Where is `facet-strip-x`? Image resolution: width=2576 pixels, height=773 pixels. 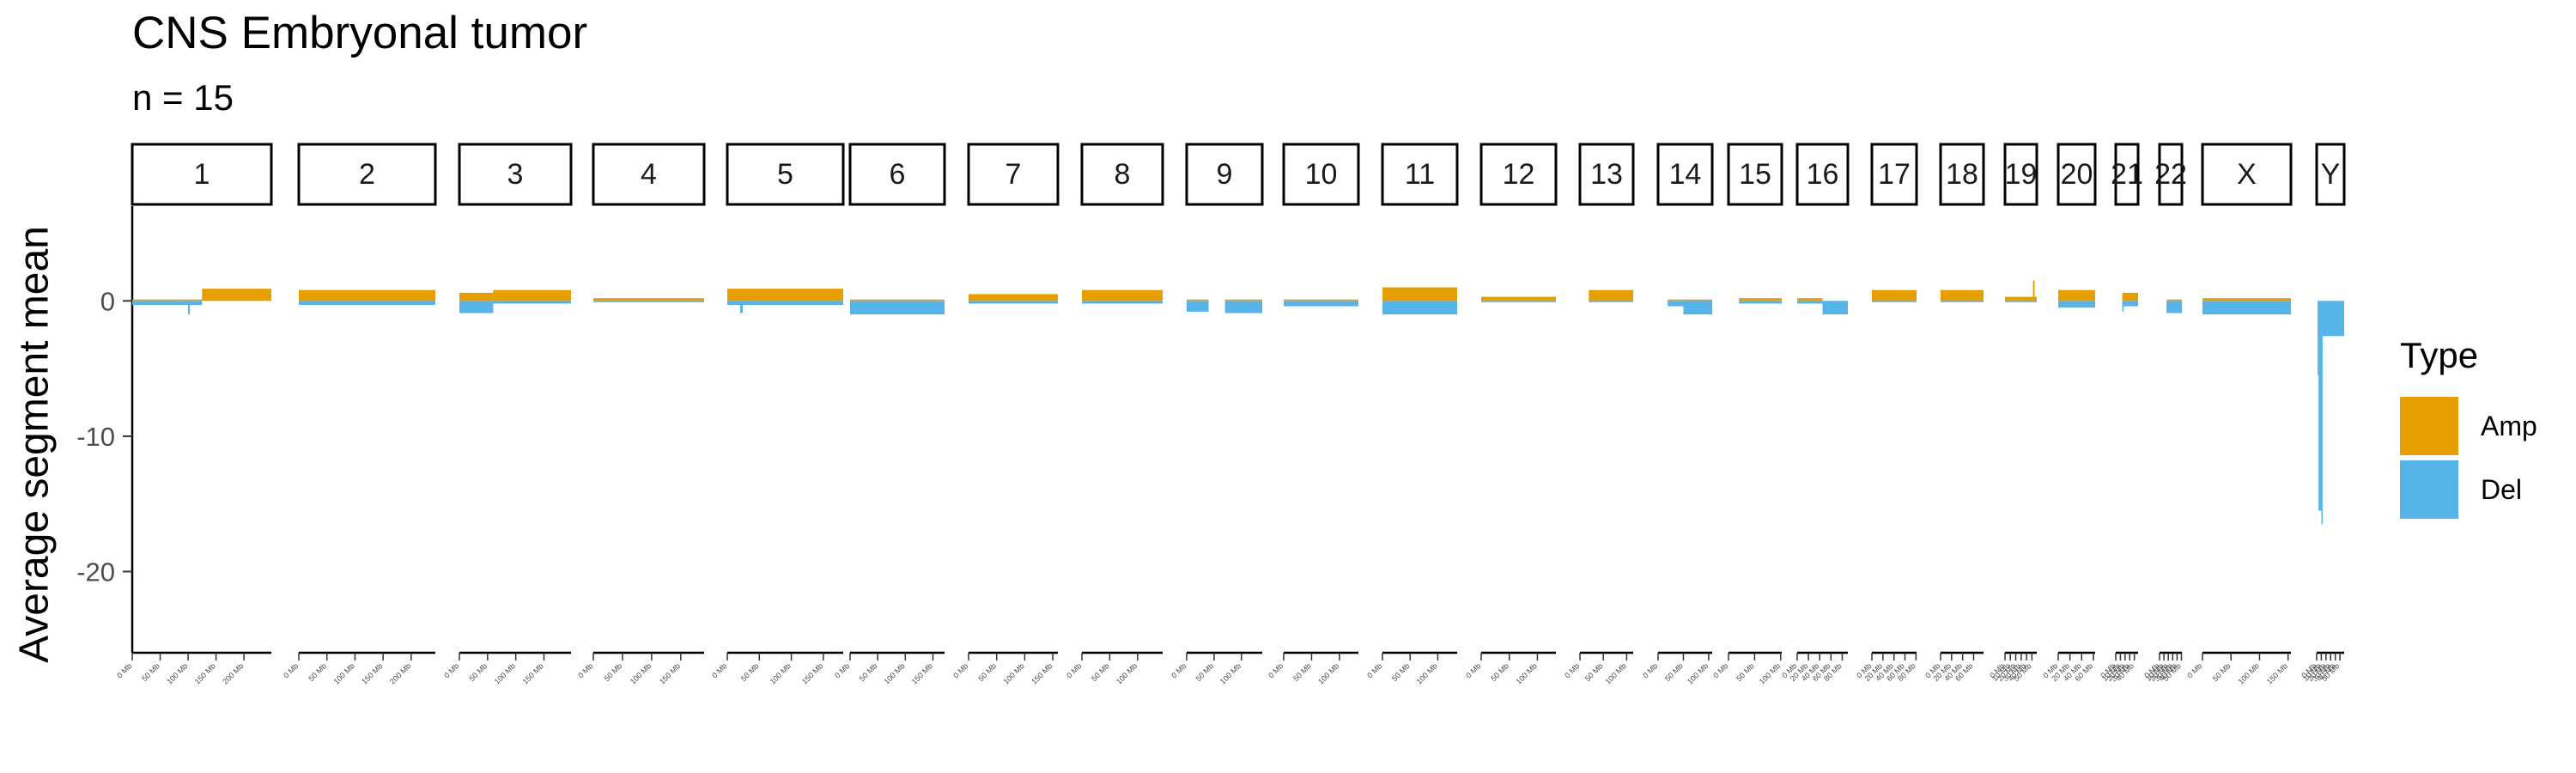
facet-strip-x is located at coordinates (2247, 174).